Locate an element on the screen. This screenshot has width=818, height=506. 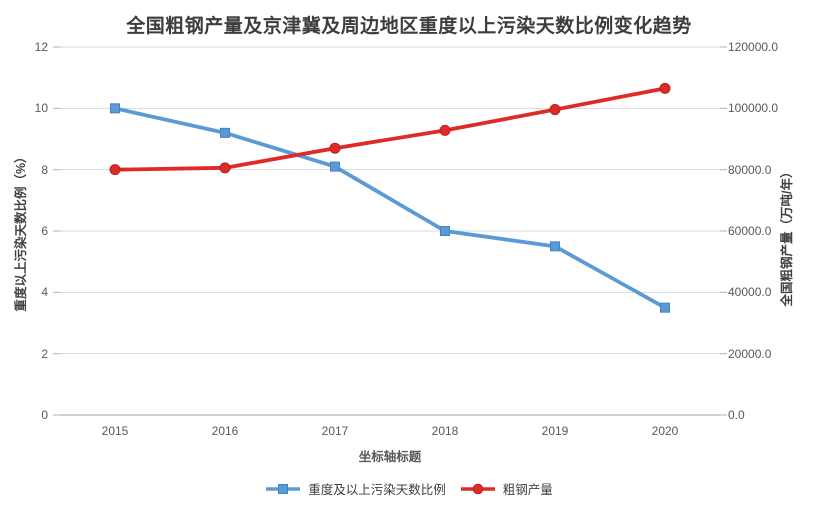
right-axis-title: 全国粗钢产量（万吨/年） is located at coordinates (787, 236).